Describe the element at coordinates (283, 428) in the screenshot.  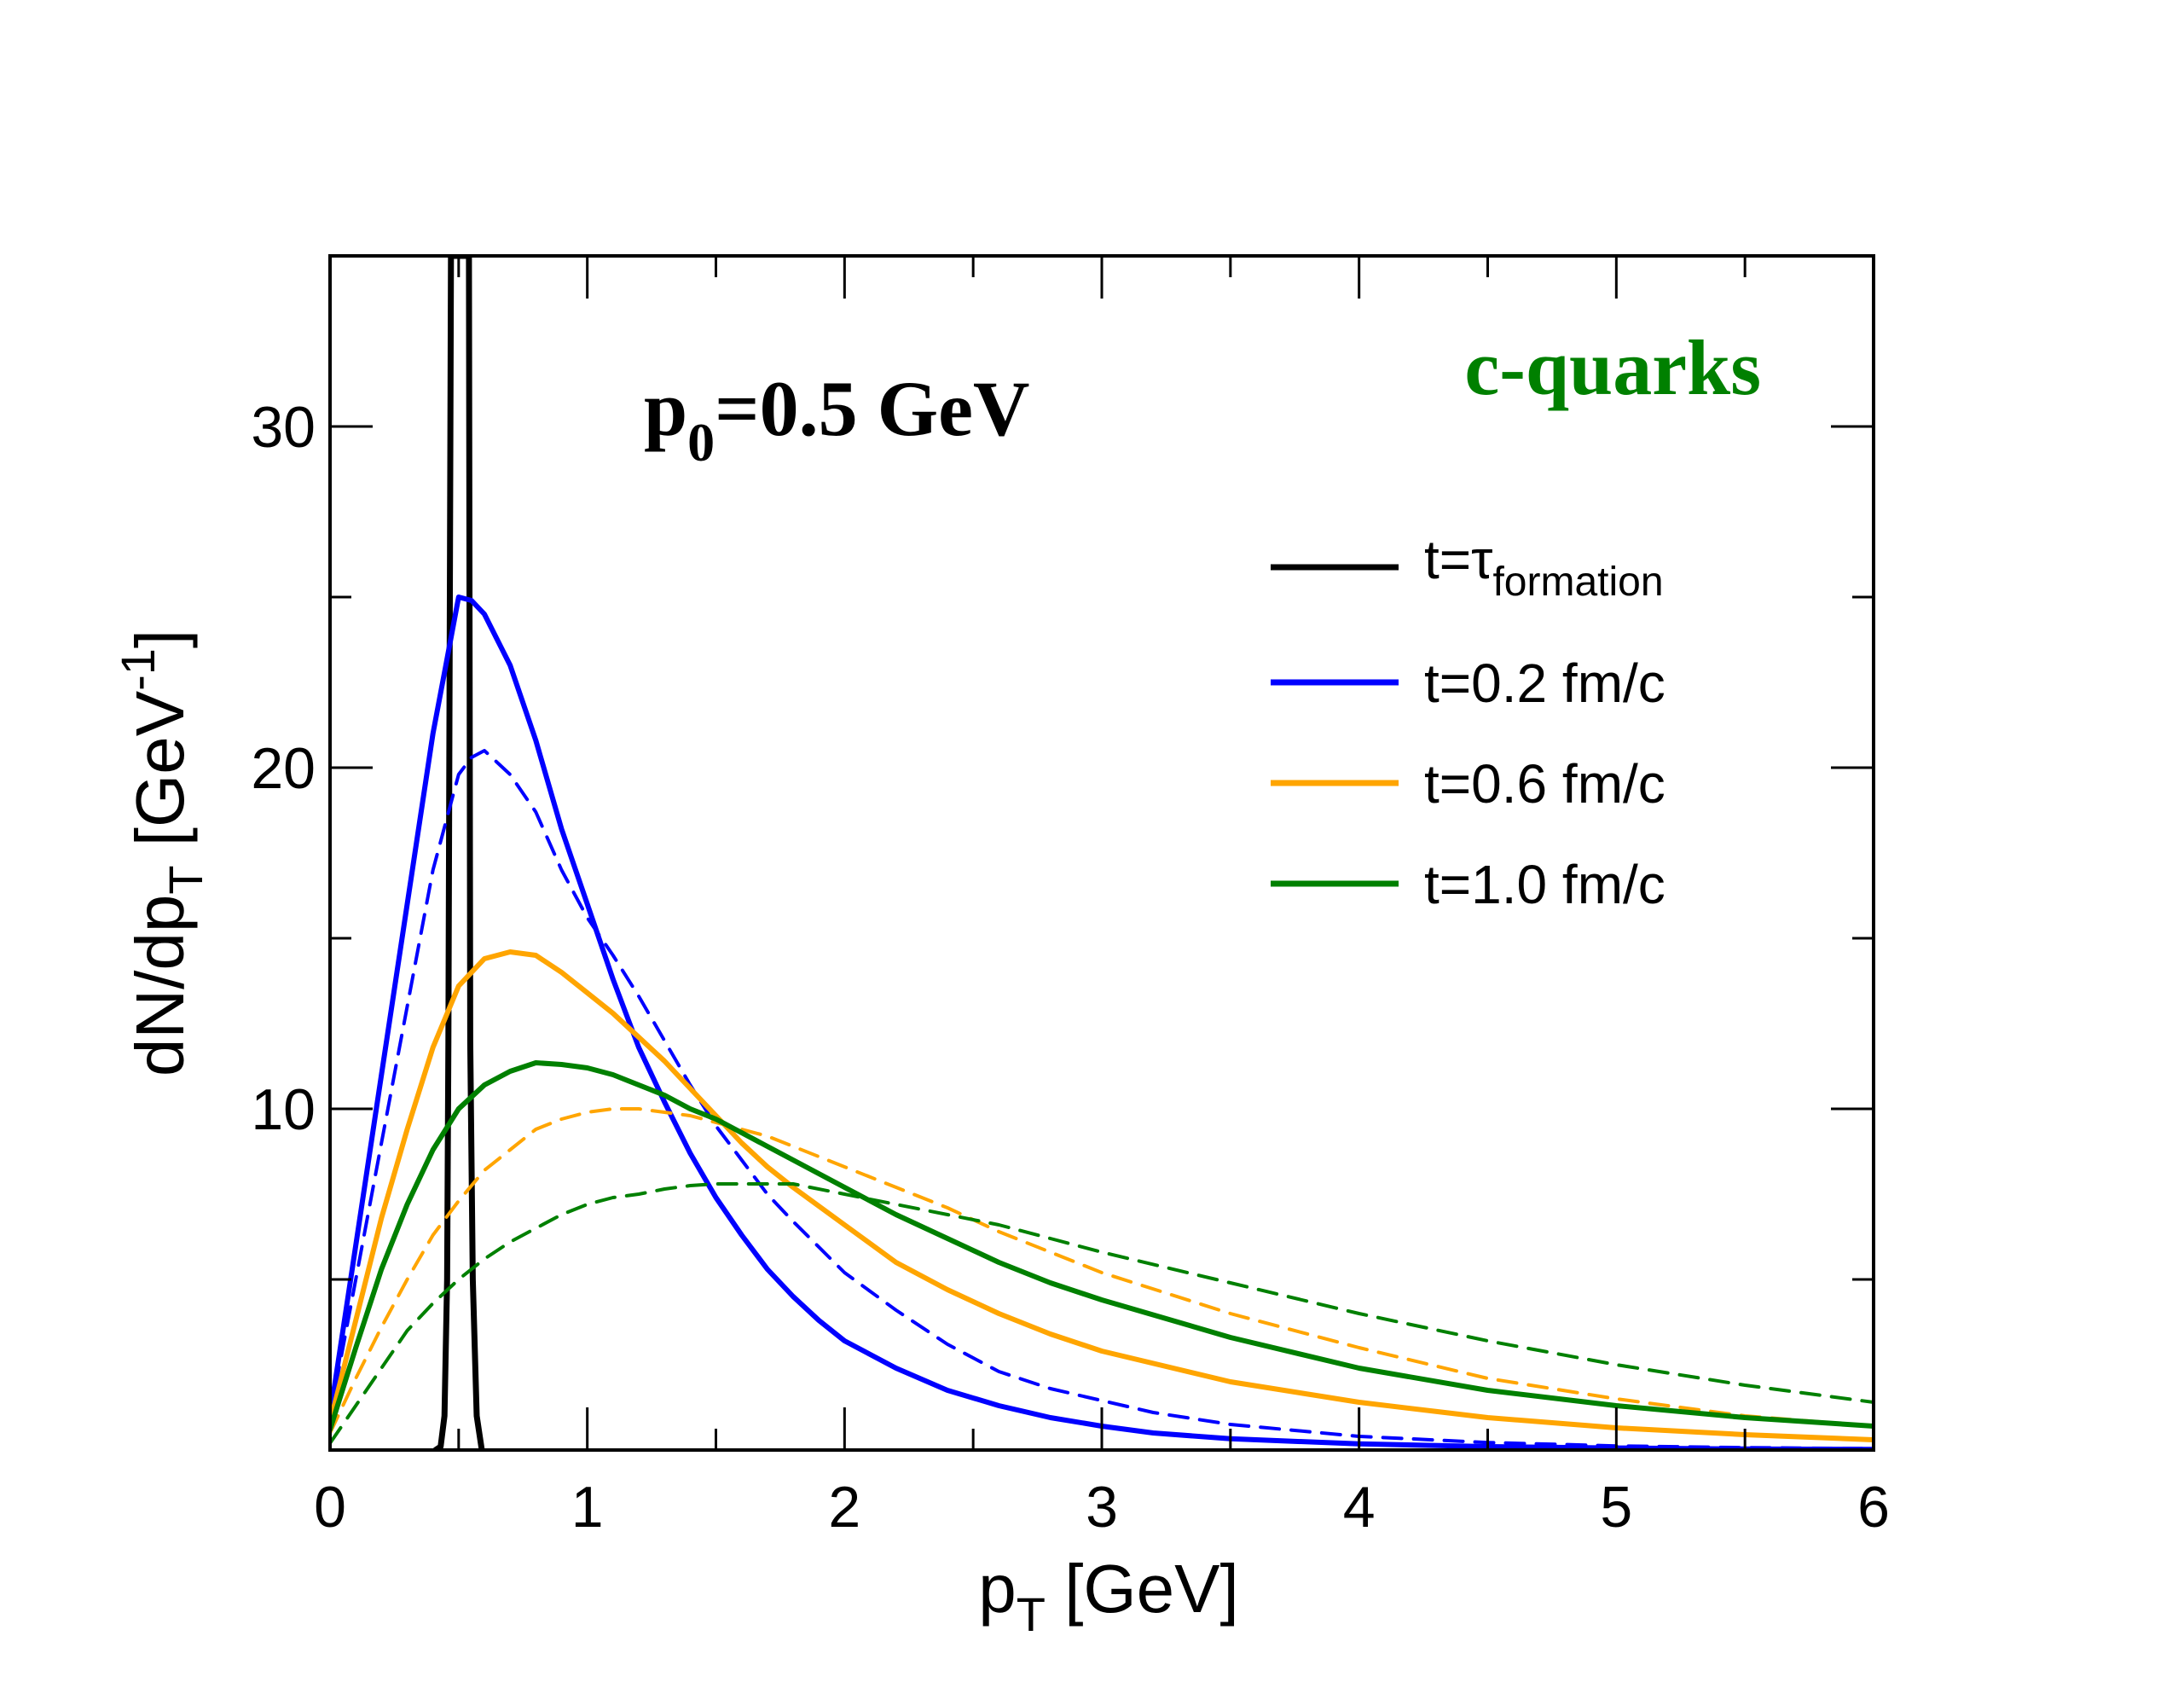
I see `y-tick-label: 30` at that location.